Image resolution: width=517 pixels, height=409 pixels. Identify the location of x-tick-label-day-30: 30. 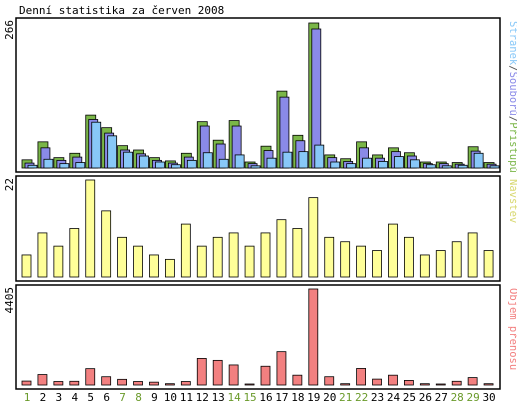
(488, 397).